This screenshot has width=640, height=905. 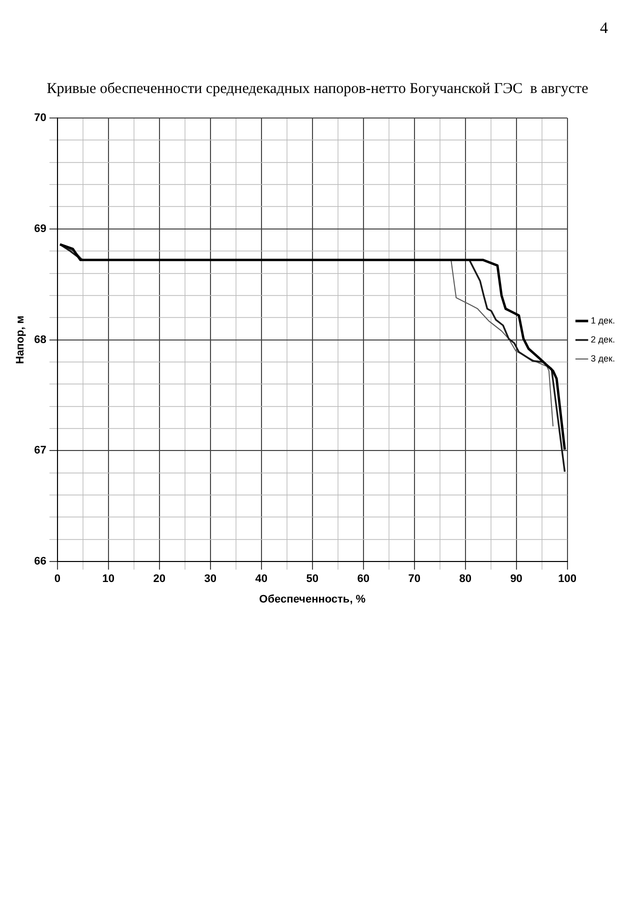 What do you see at coordinates (602, 320) in the screenshot?
I see `legend-label: 1 дек.` at bounding box center [602, 320].